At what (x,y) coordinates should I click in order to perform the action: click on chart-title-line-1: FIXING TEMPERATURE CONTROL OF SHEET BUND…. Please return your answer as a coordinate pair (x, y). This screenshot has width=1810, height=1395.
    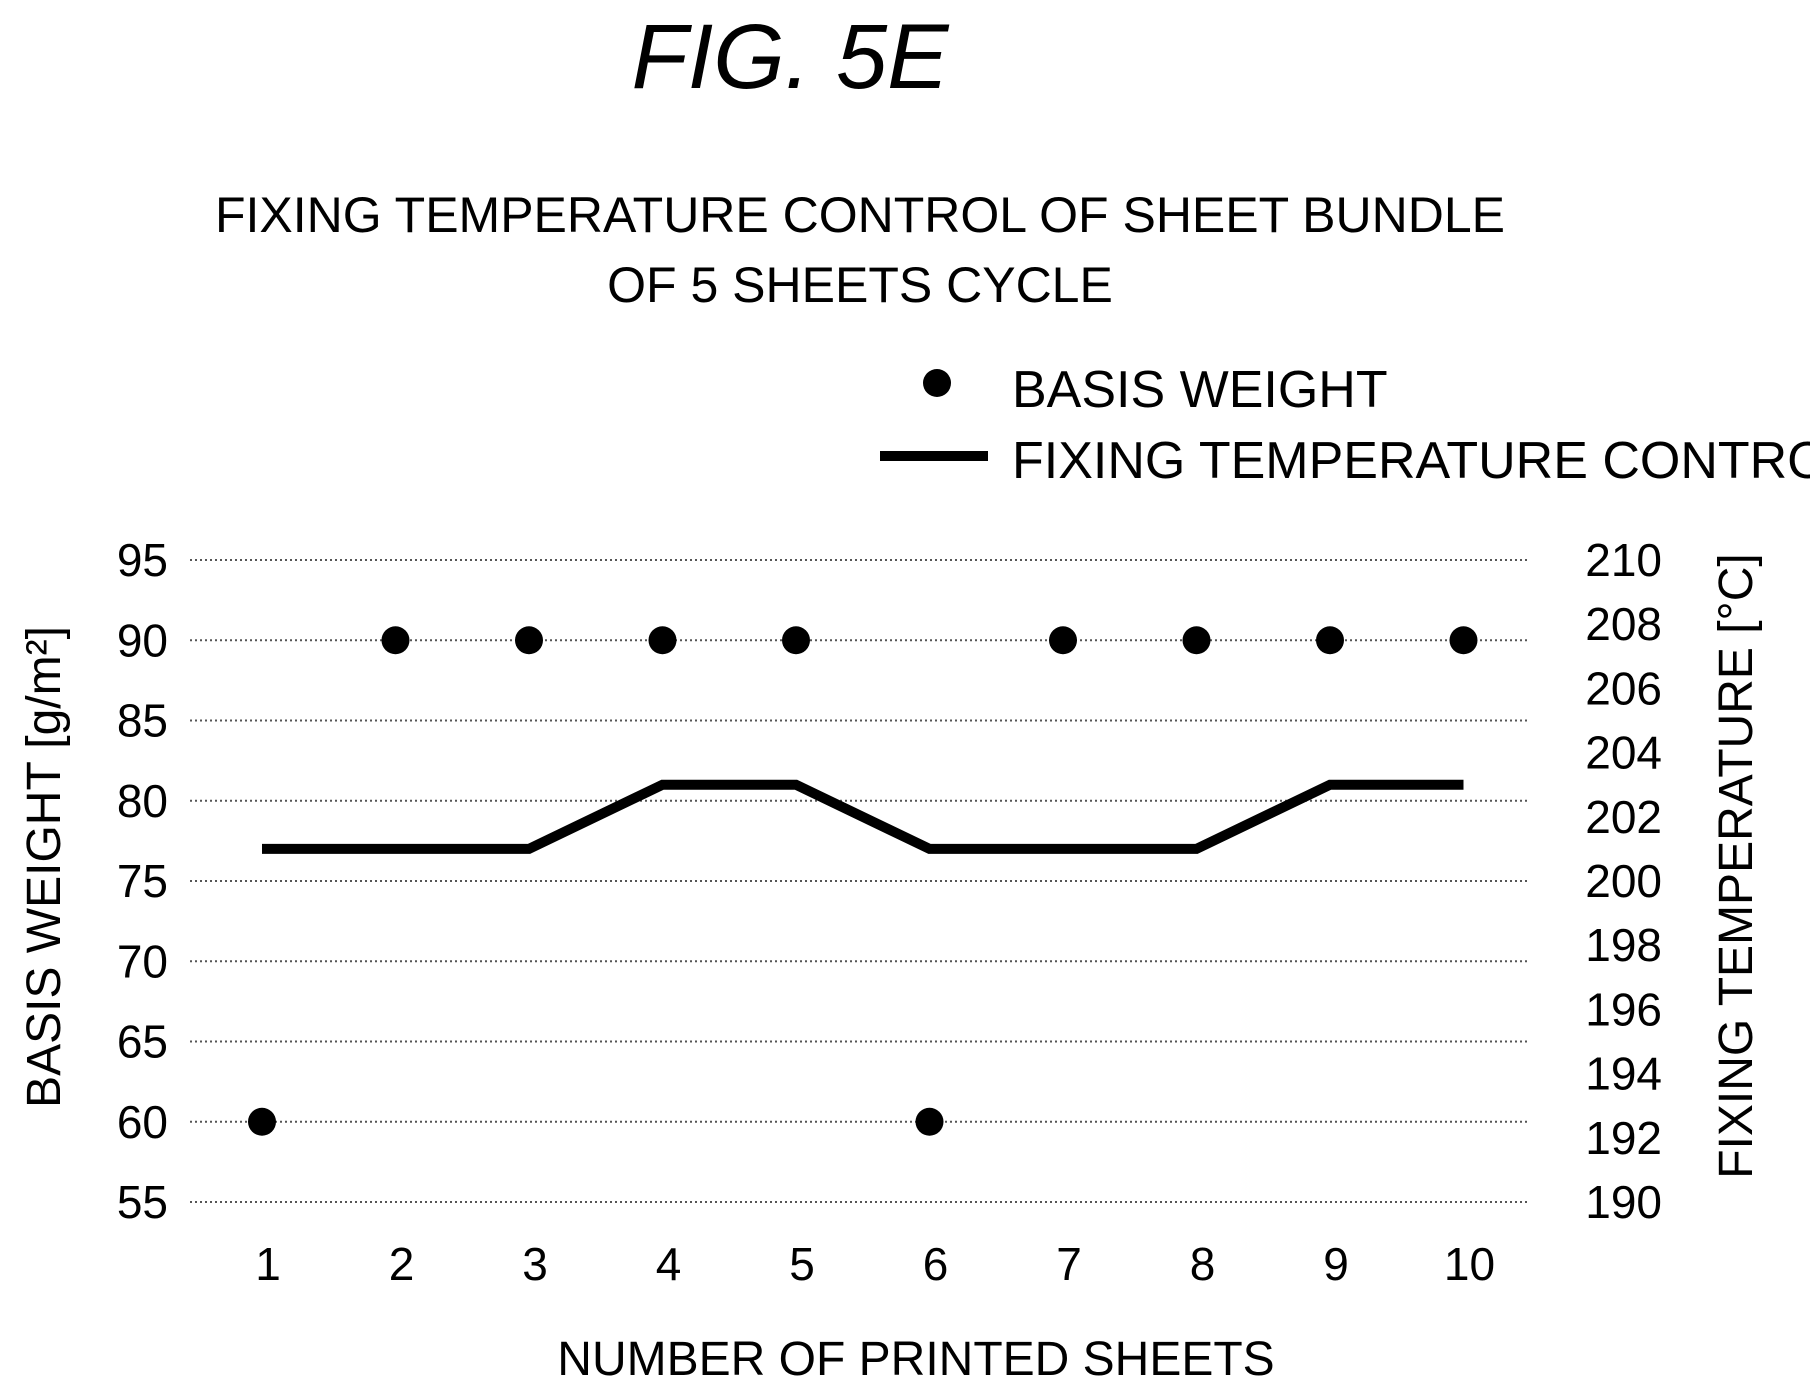
    Looking at the image, I should click on (860, 215).